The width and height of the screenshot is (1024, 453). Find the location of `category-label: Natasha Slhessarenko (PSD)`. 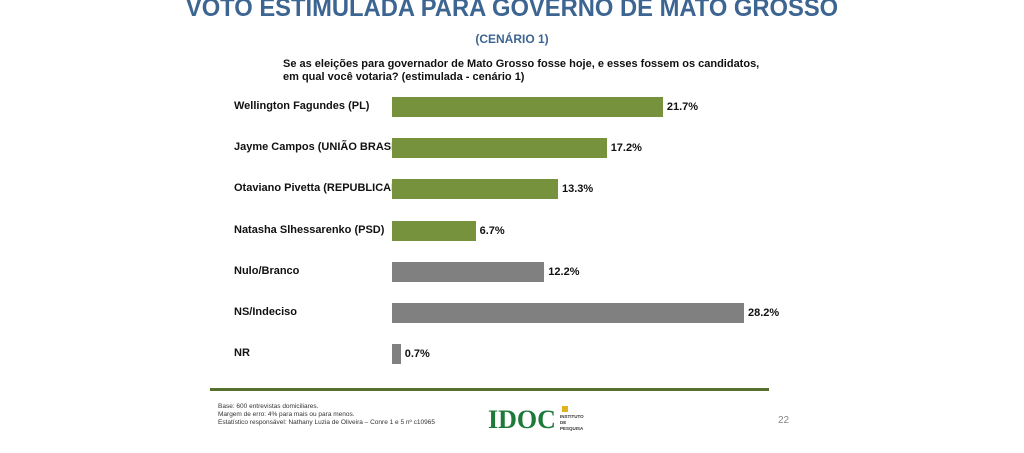

category-label: Natasha Slhessarenko (PSD) is located at coordinates (309, 229).